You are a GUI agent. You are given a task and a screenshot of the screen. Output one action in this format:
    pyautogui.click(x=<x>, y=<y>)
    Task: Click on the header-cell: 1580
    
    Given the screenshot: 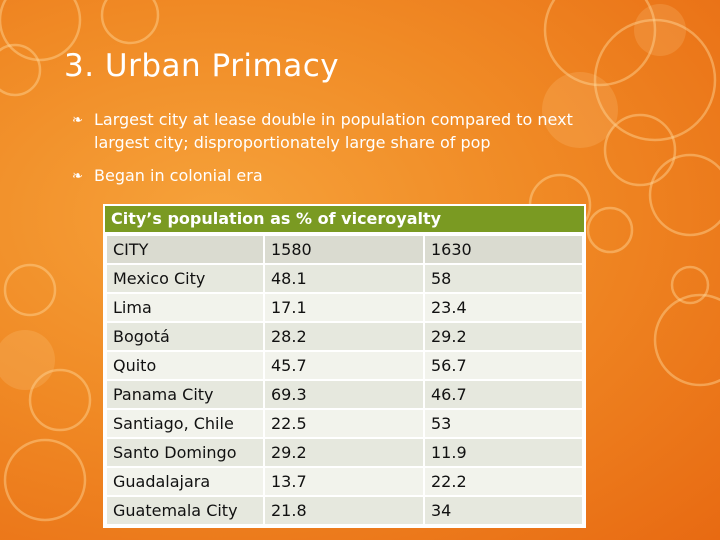 What is the action you would take?
    pyautogui.click(x=344, y=249)
    